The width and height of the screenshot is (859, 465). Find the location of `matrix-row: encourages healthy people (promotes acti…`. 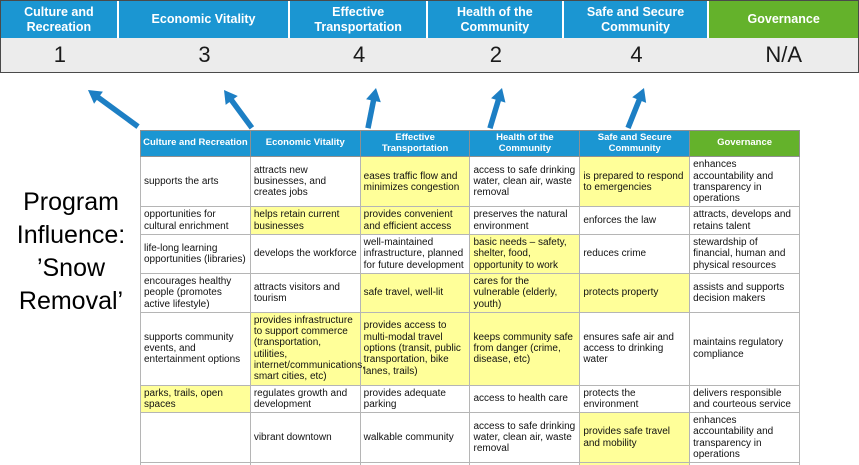

matrix-row: encourages healthy people (promotes acti… is located at coordinates (470, 292).